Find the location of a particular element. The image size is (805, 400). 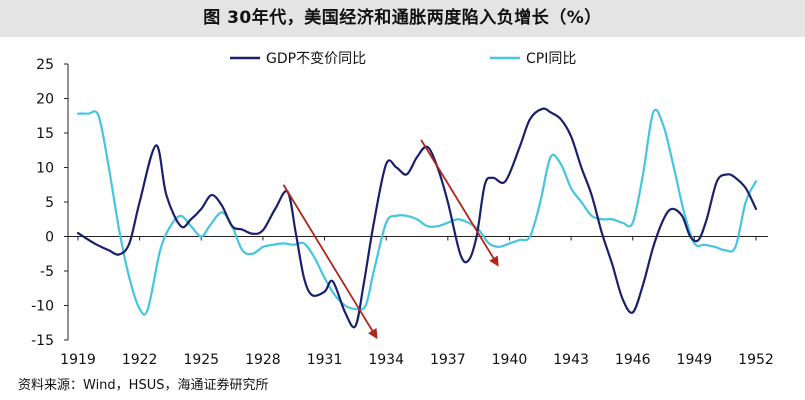

legend-item-cpi: CPI同比 is located at coordinates (533, 59).